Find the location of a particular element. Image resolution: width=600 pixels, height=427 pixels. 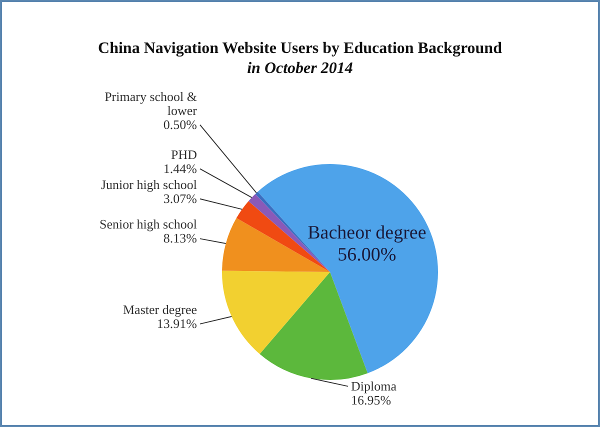

slice-label: PHD is located at coordinates (183, 154).